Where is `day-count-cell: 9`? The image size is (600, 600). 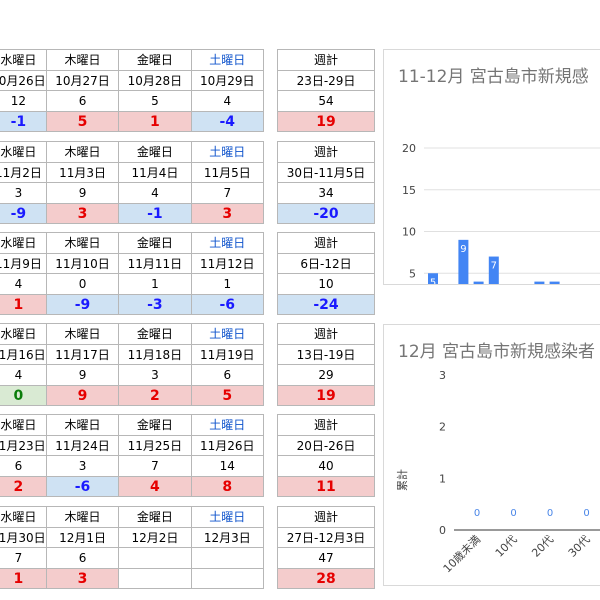
day-count-cell: 9 is located at coordinates (82, 193).